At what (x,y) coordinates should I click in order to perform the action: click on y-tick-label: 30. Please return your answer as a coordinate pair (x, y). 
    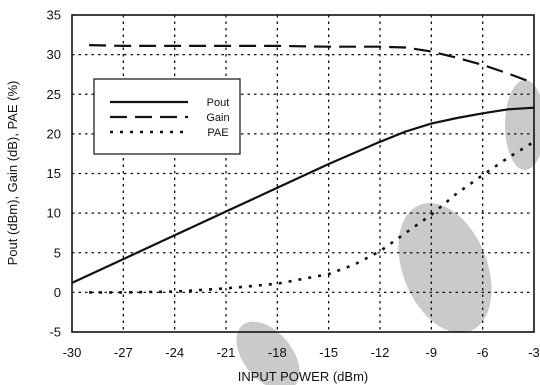
    Looking at the image, I should click on (54, 54).